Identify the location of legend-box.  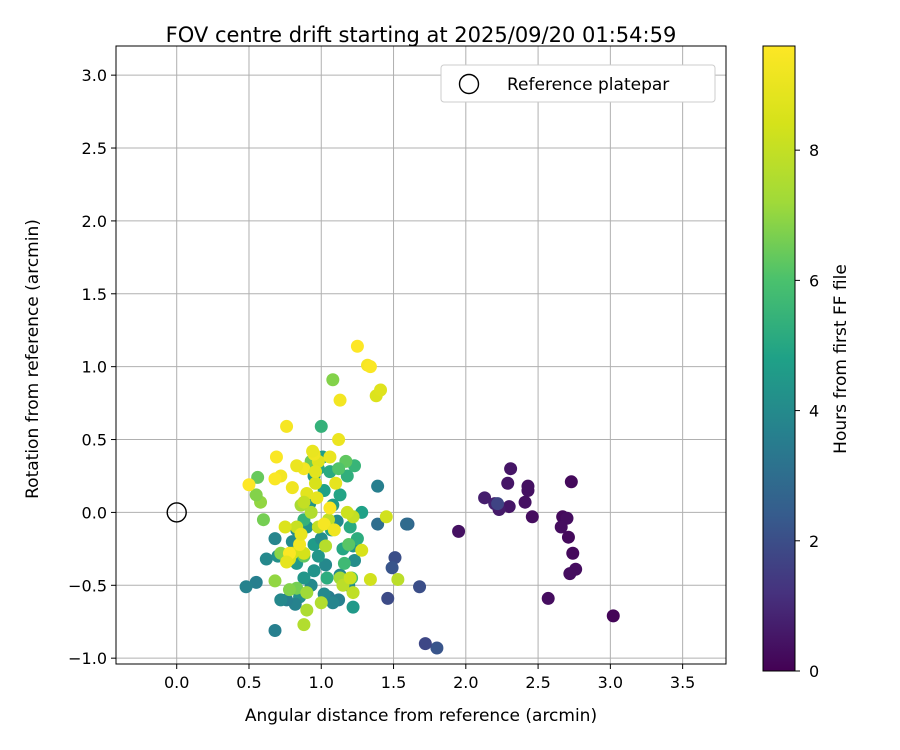
(578, 83).